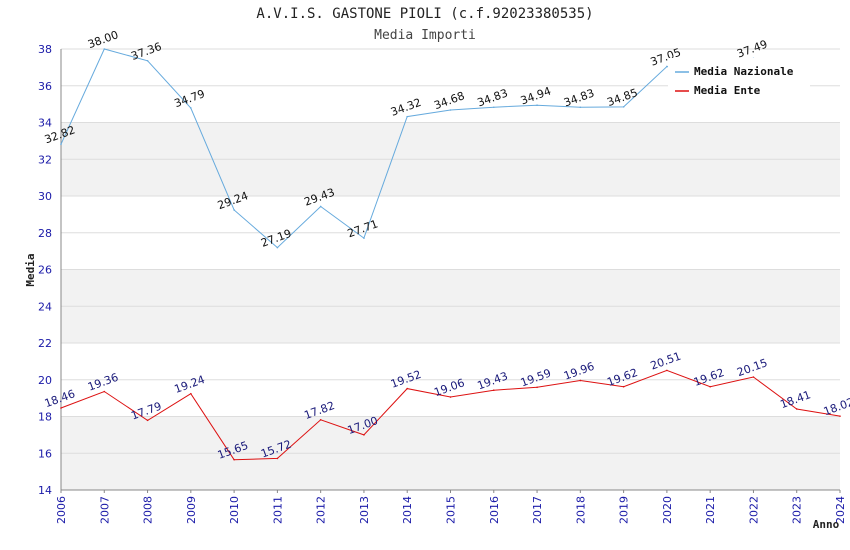 This screenshot has width=850, height=550. What do you see at coordinates (45, 49) in the screenshot?
I see `y-tick-label: 38` at bounding box center [45, 49].